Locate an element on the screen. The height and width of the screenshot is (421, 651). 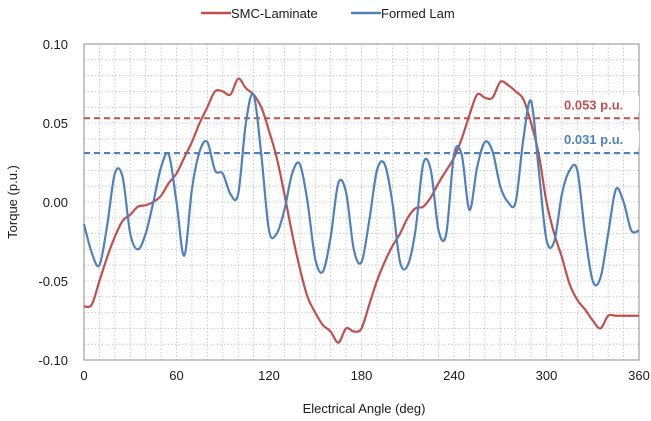
reference-labels: 0.053 p.u. 0.031 p.u. is located at coordinates (600, 122).